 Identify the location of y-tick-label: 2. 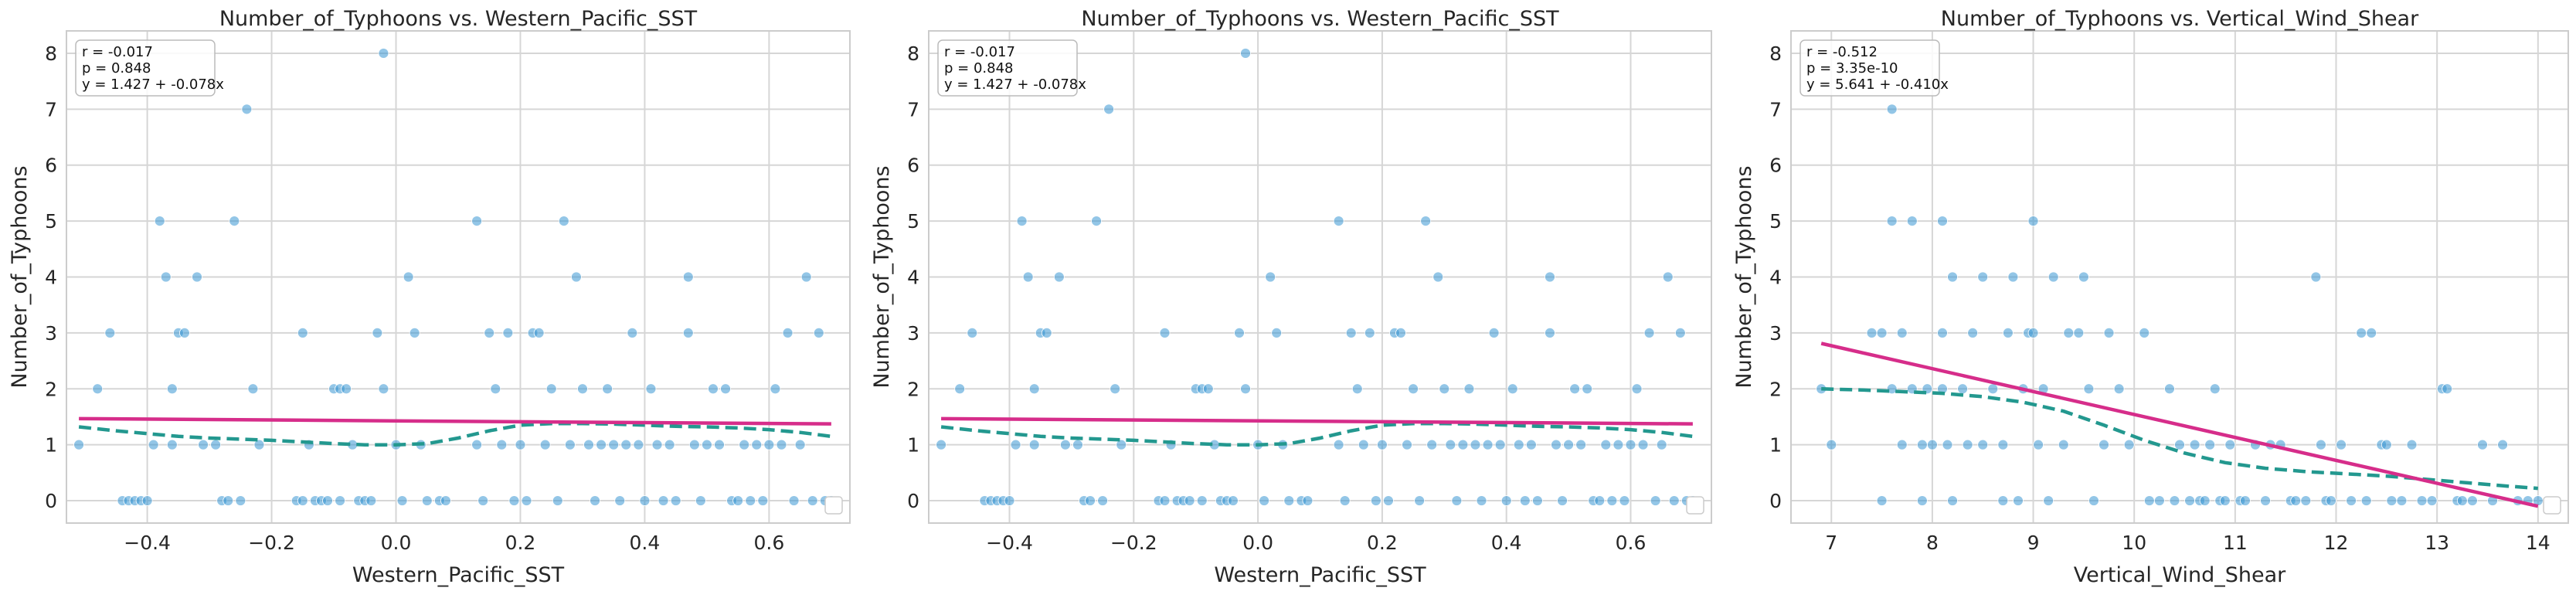
(1775, 389).